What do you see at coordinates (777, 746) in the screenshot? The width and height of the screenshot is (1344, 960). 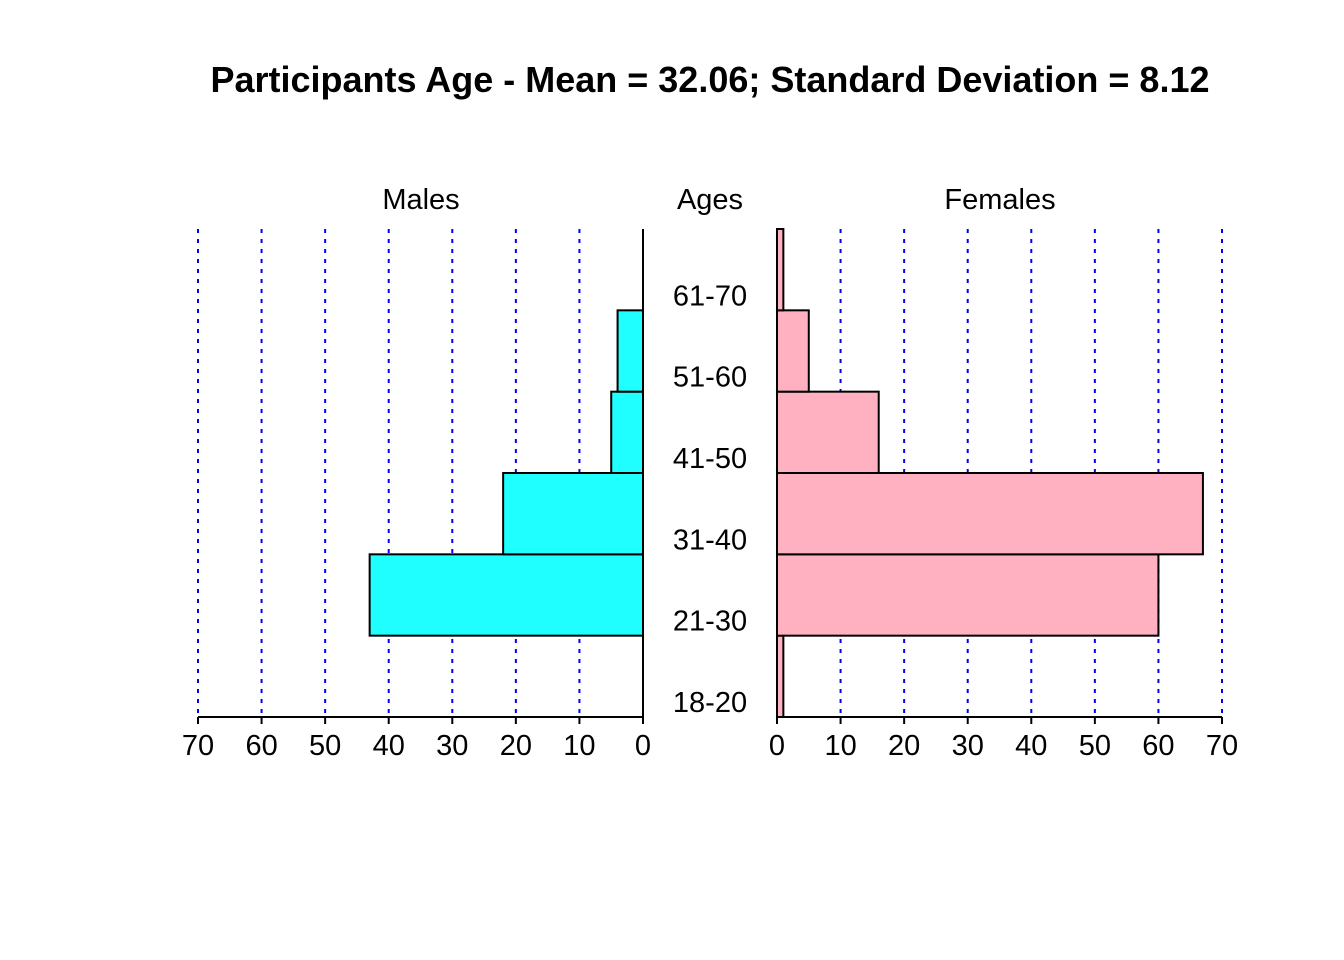 I see `female-tick-label-0: 0` at bounding box center [777, 746].